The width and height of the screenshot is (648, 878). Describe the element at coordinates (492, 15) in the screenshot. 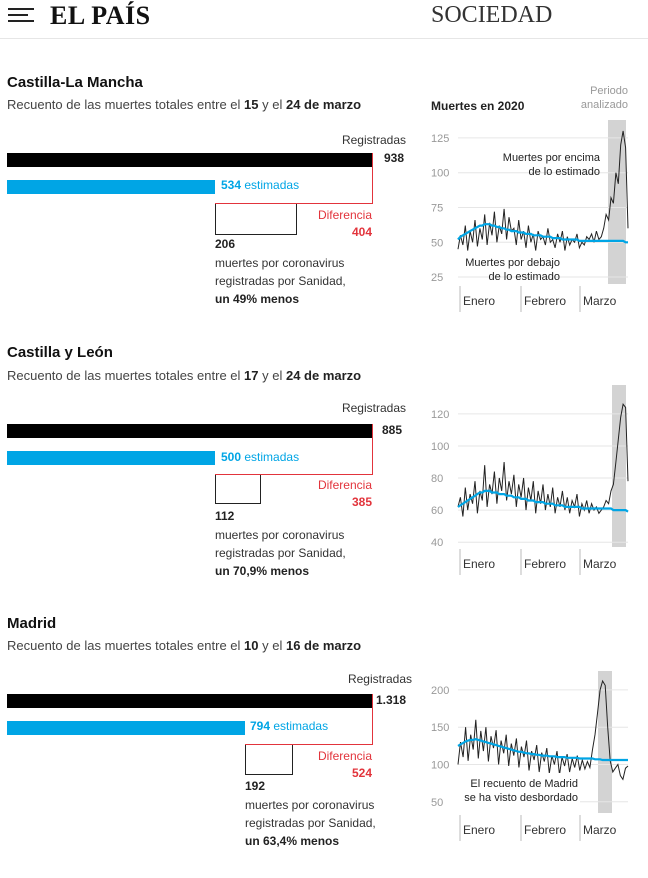

I see `section-title: SOCIEDAD` at that location.